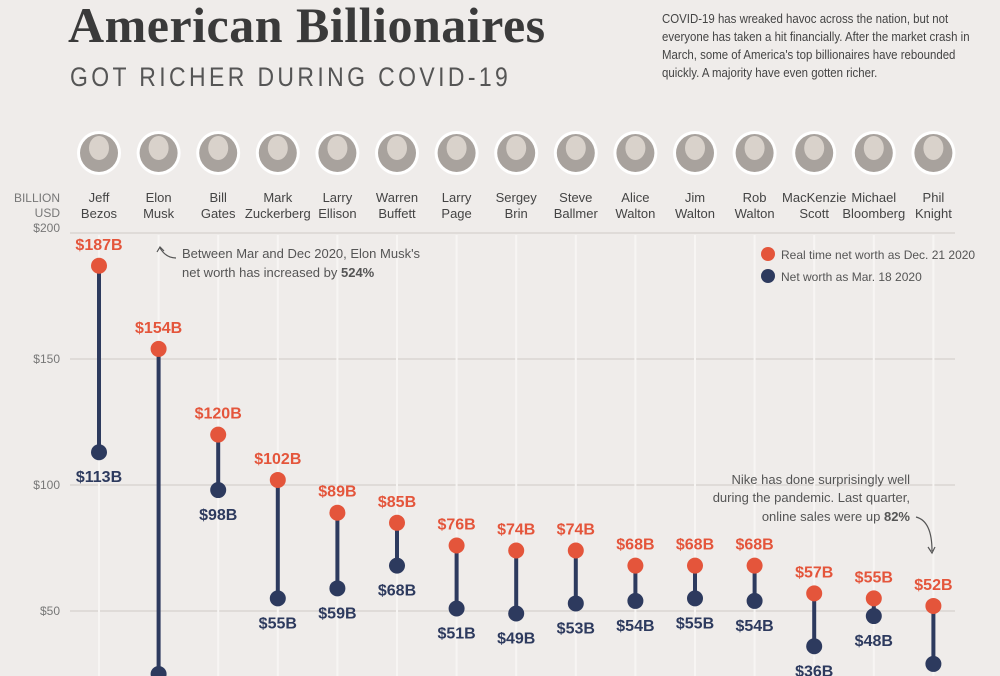 This screenshot has width=1000, height=676. What do you see at coordinates (159, 213) in the screenshot?
I see `person-last-name: Musk` at bounding box center [159, 213].